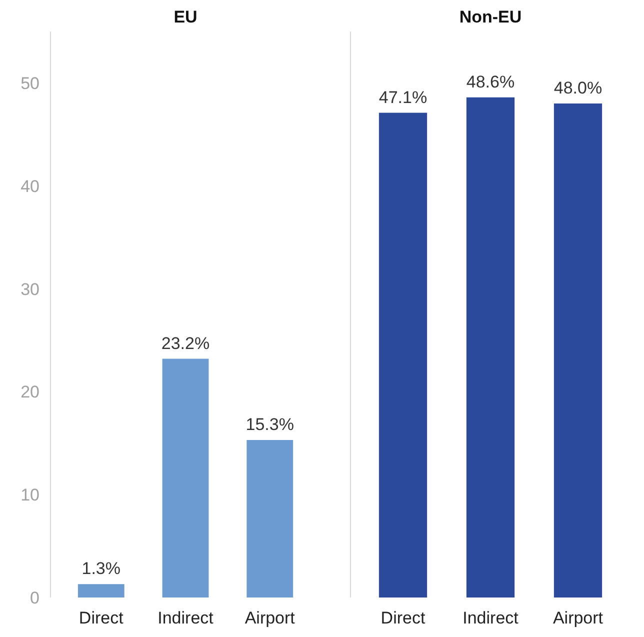 The width and height of the screenshot is (644, 637). Describe the element at coordinates (30, 289) in the screenshot. I see `y-tick-label: 30` at that location.